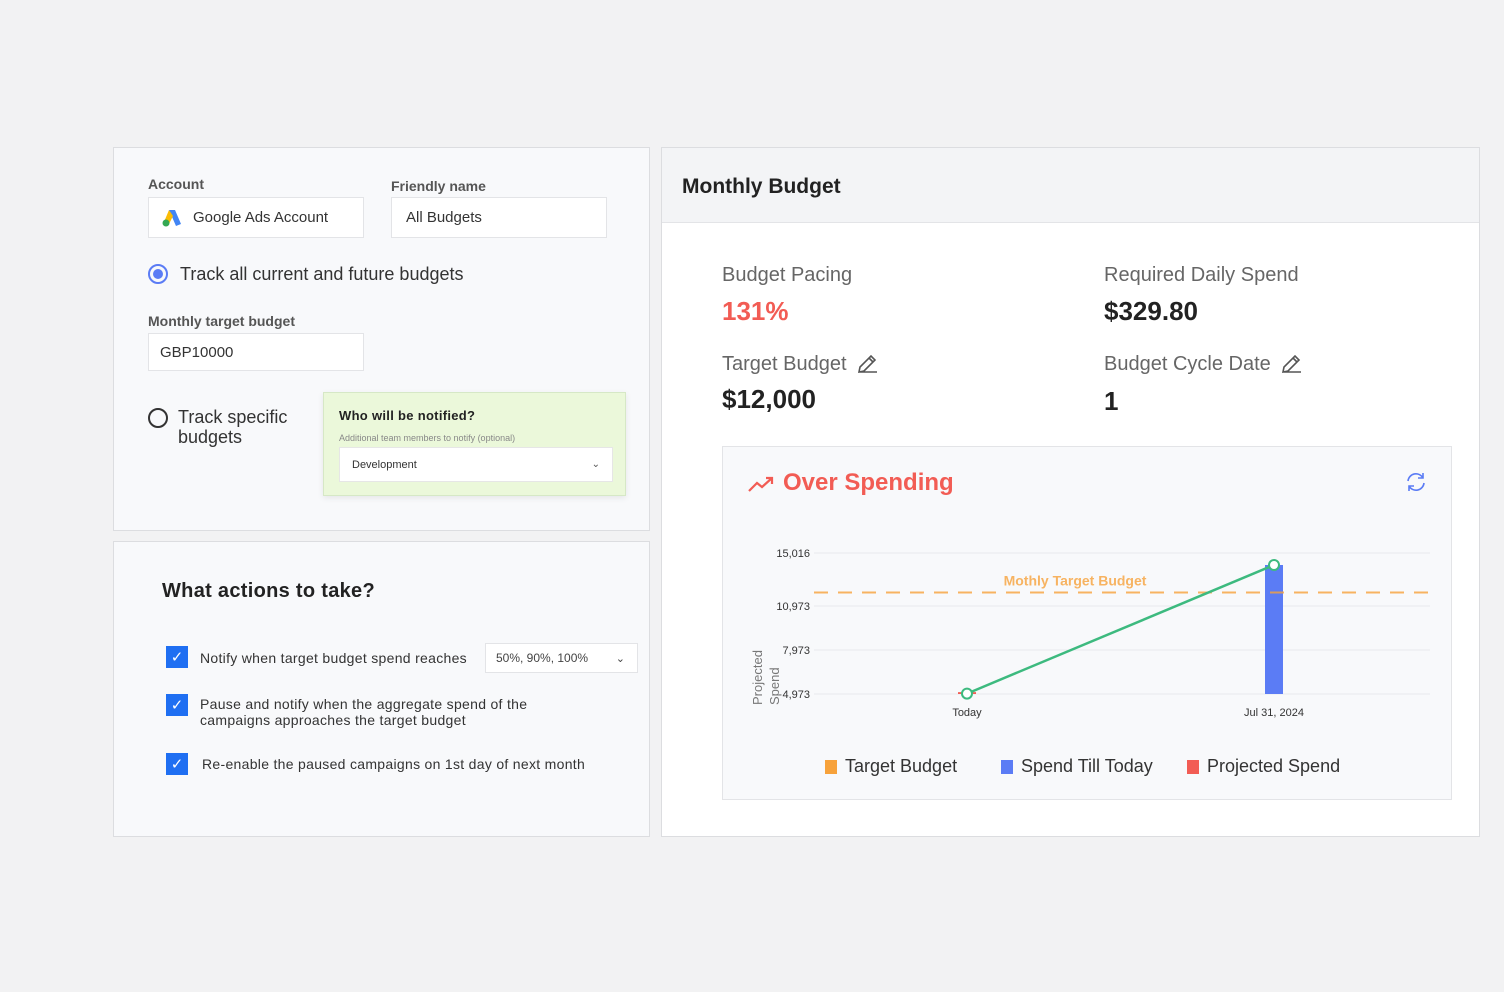  What do you see at coordinates (268, 591) in the screenshot?
I see `actions-title: What actions to take?` at bounding box center [268, 591].